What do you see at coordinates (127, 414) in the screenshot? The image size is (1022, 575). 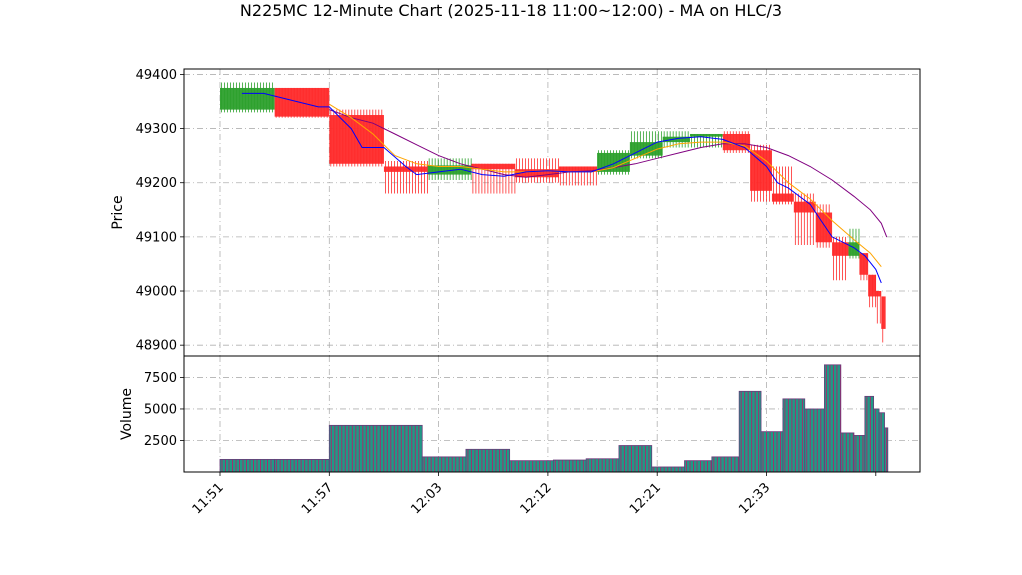 I see `volume-axis-title: Volume` at bounding box center [127, 414].